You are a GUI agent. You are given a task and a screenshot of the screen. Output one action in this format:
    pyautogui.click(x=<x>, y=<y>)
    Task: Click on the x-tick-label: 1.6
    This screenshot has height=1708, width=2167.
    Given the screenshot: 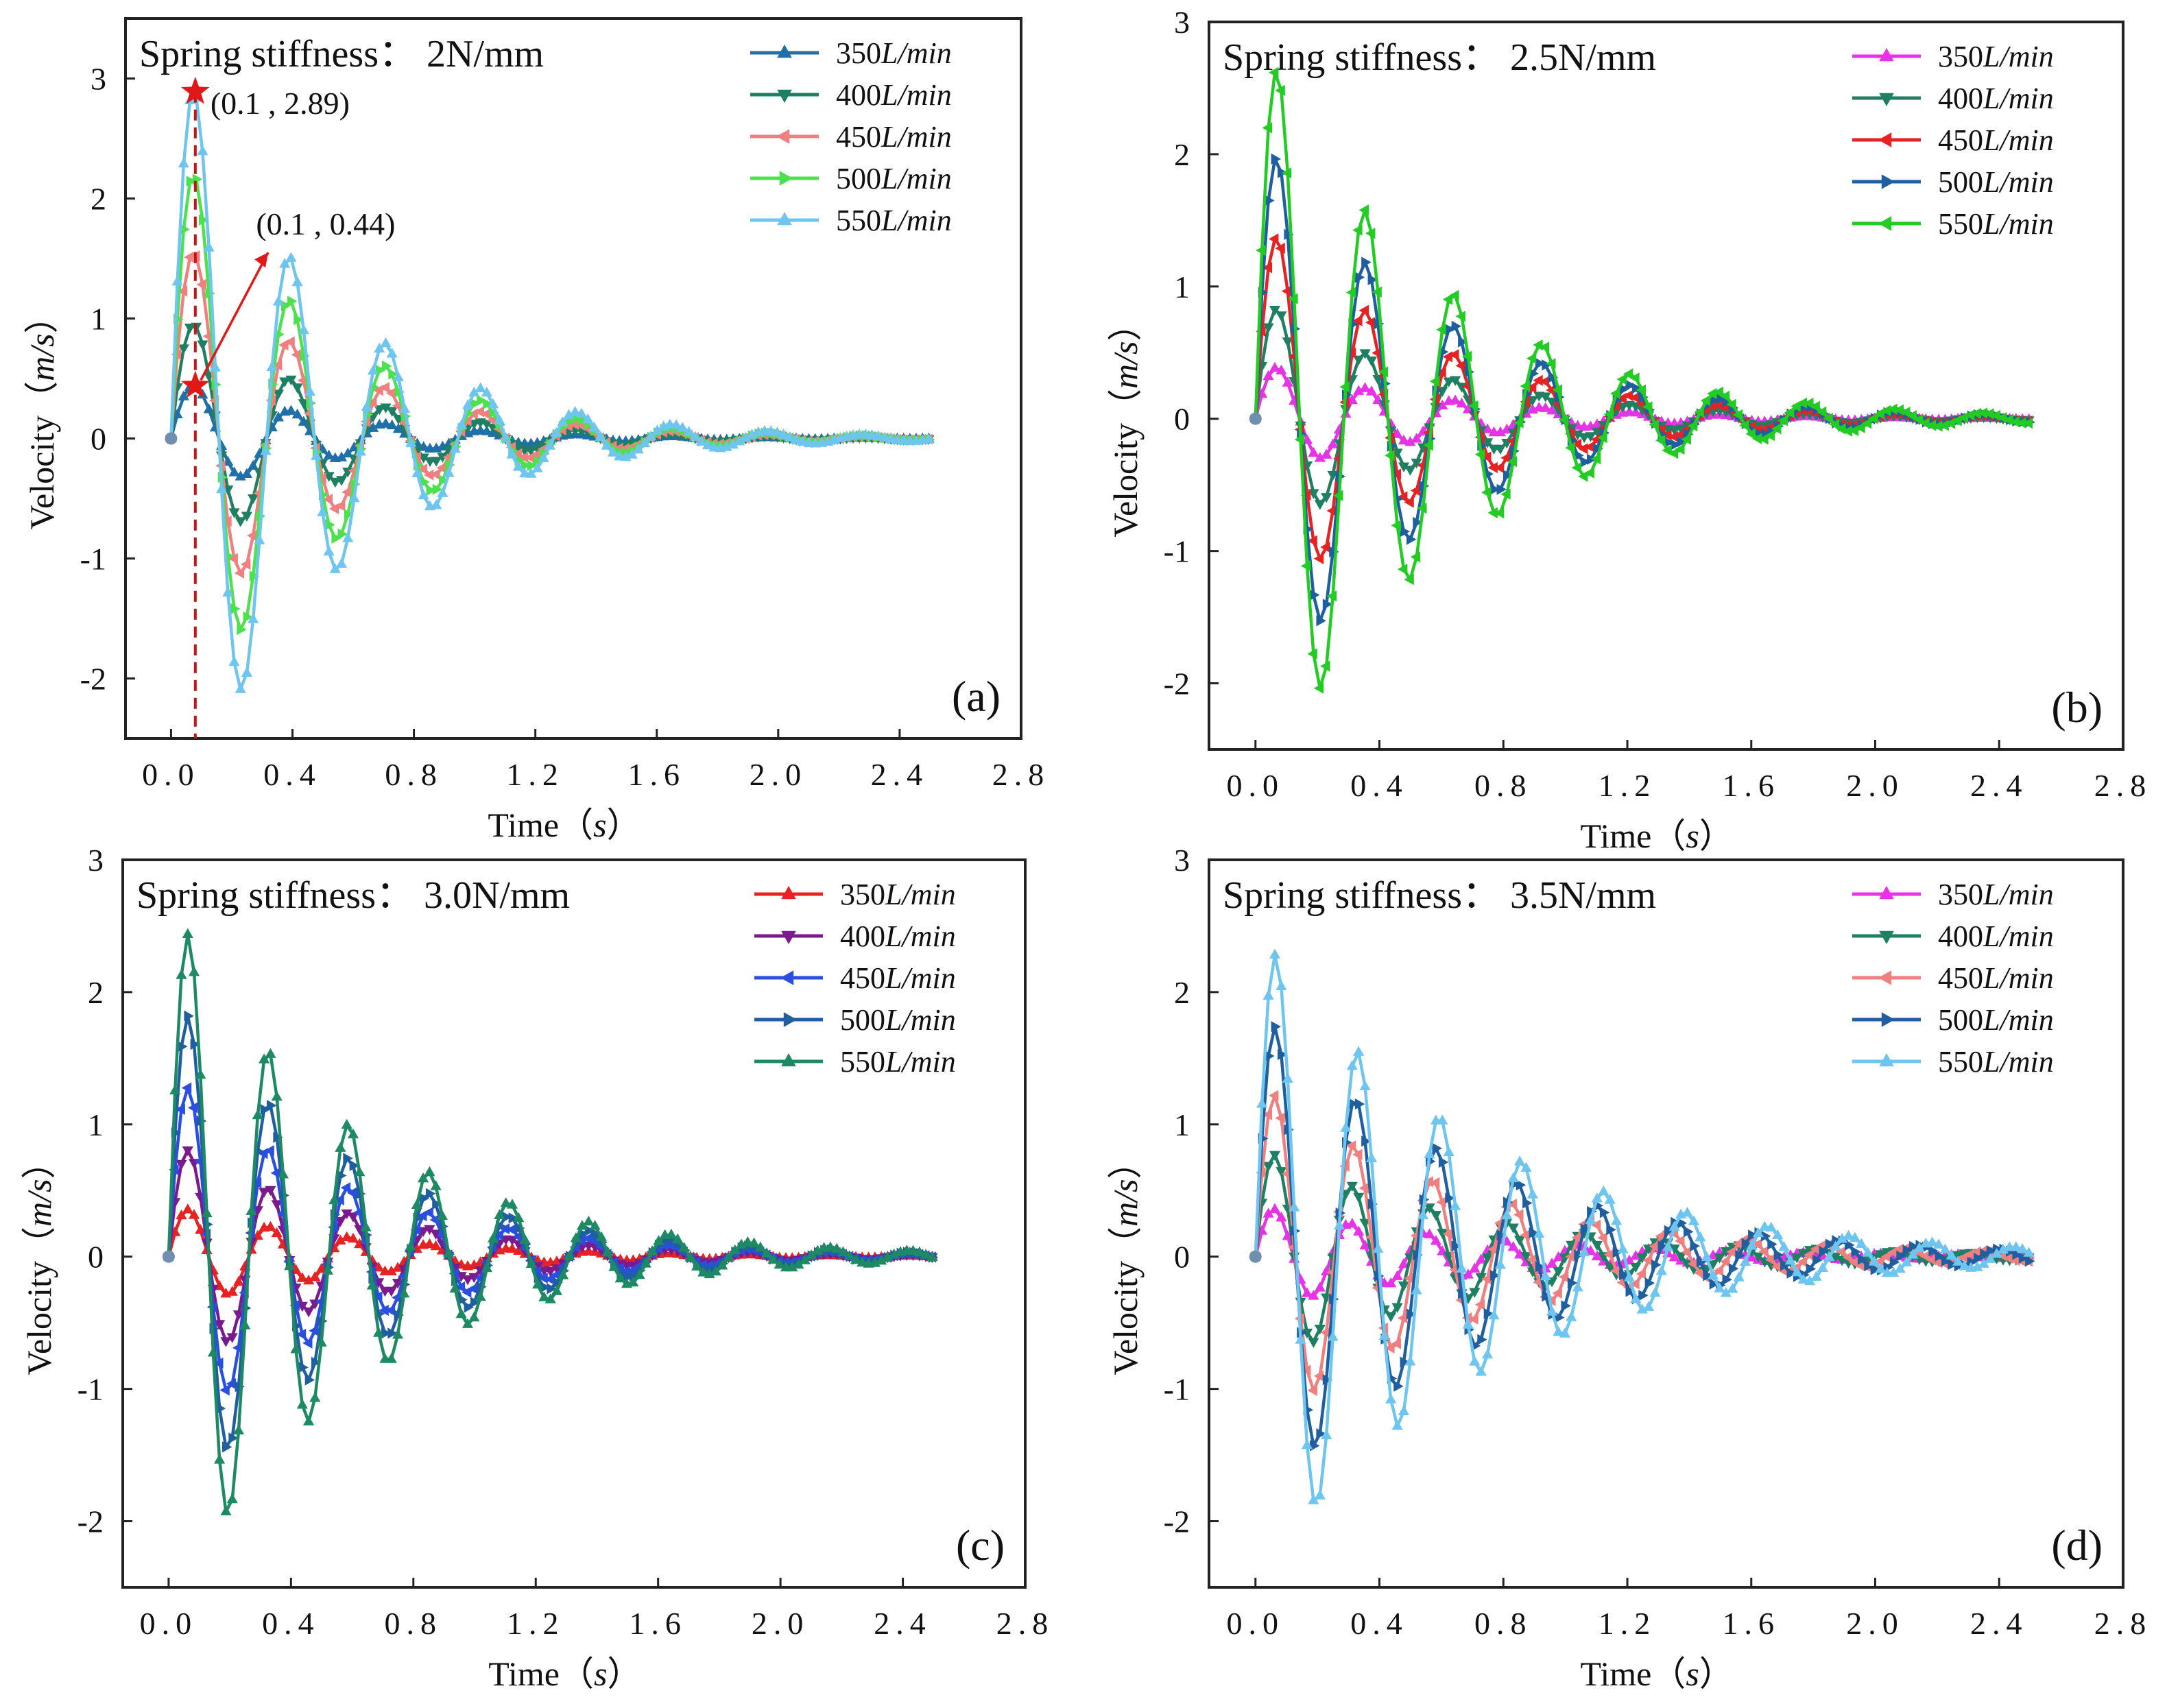 What is the action you would take?
    pyautogui.click(x=1752, y=785)
    